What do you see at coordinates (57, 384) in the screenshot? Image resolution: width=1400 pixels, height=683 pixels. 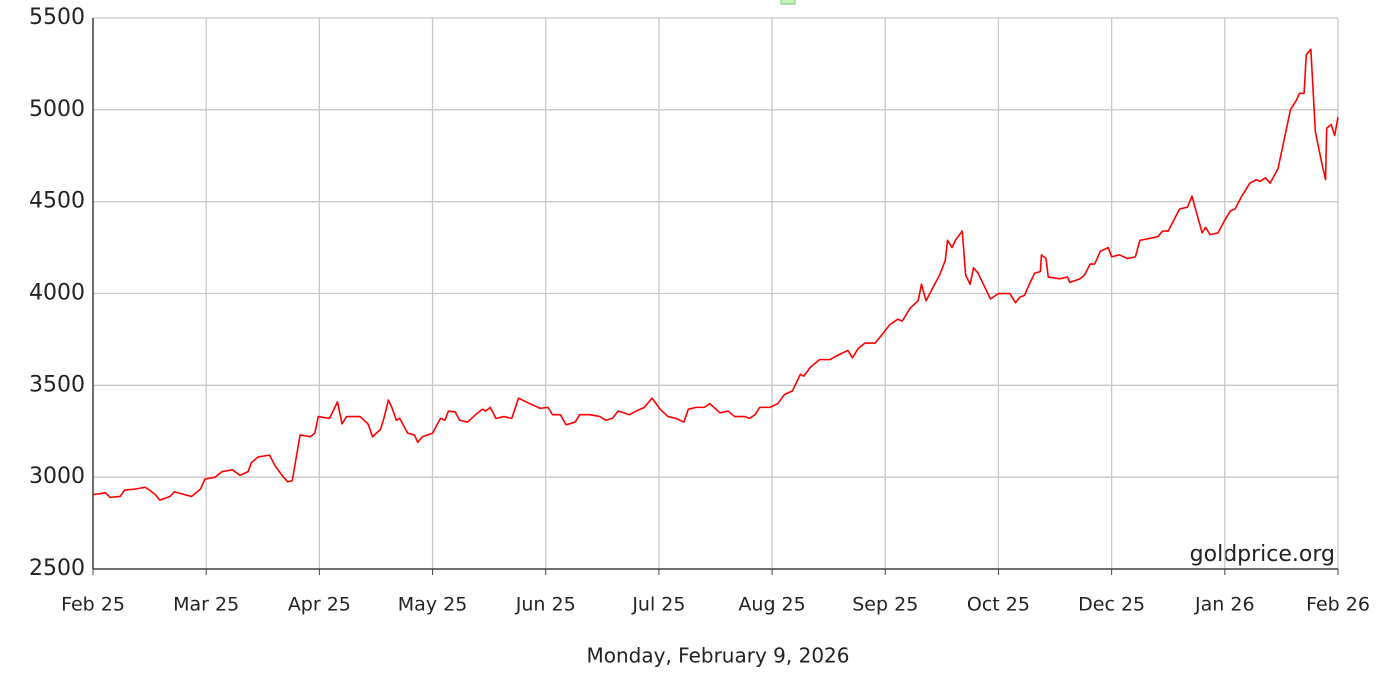 I see `y-tick-label: 3500` at bounding box center [57, 384].